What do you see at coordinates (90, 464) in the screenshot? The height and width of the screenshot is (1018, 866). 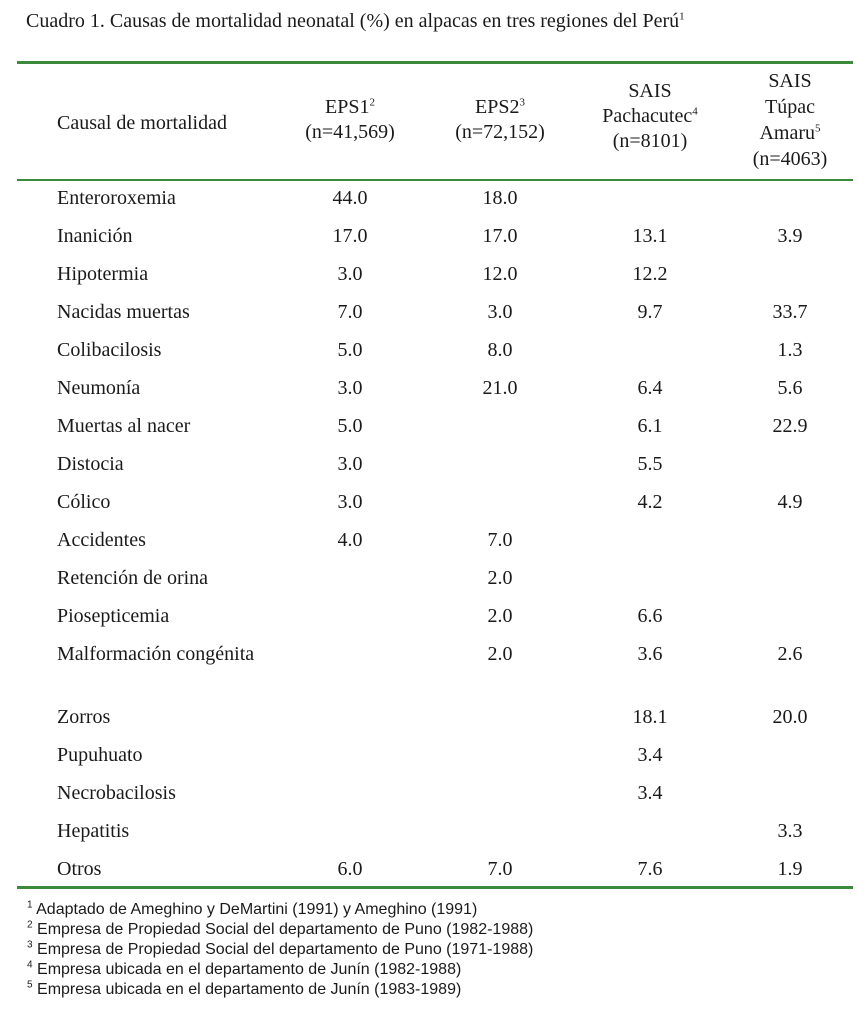 I see `cause-cell: Distocia` at bounding box center [90, 464].